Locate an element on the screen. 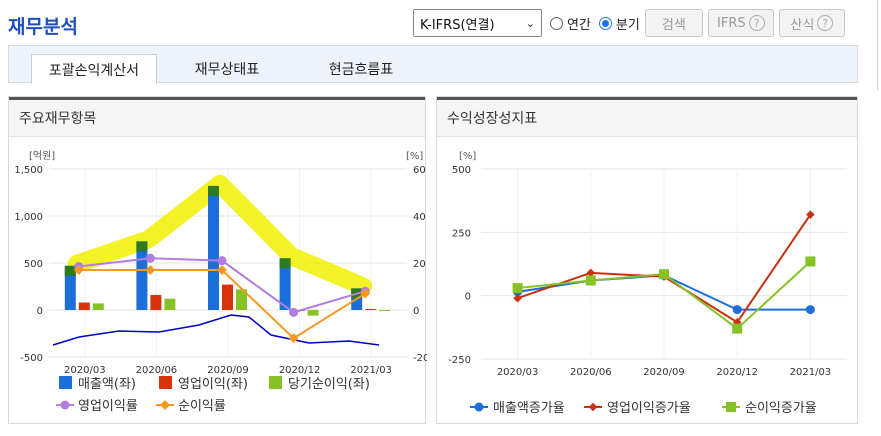  legend-label: 당기순이익(좌) is located at coordinates (329, 384).